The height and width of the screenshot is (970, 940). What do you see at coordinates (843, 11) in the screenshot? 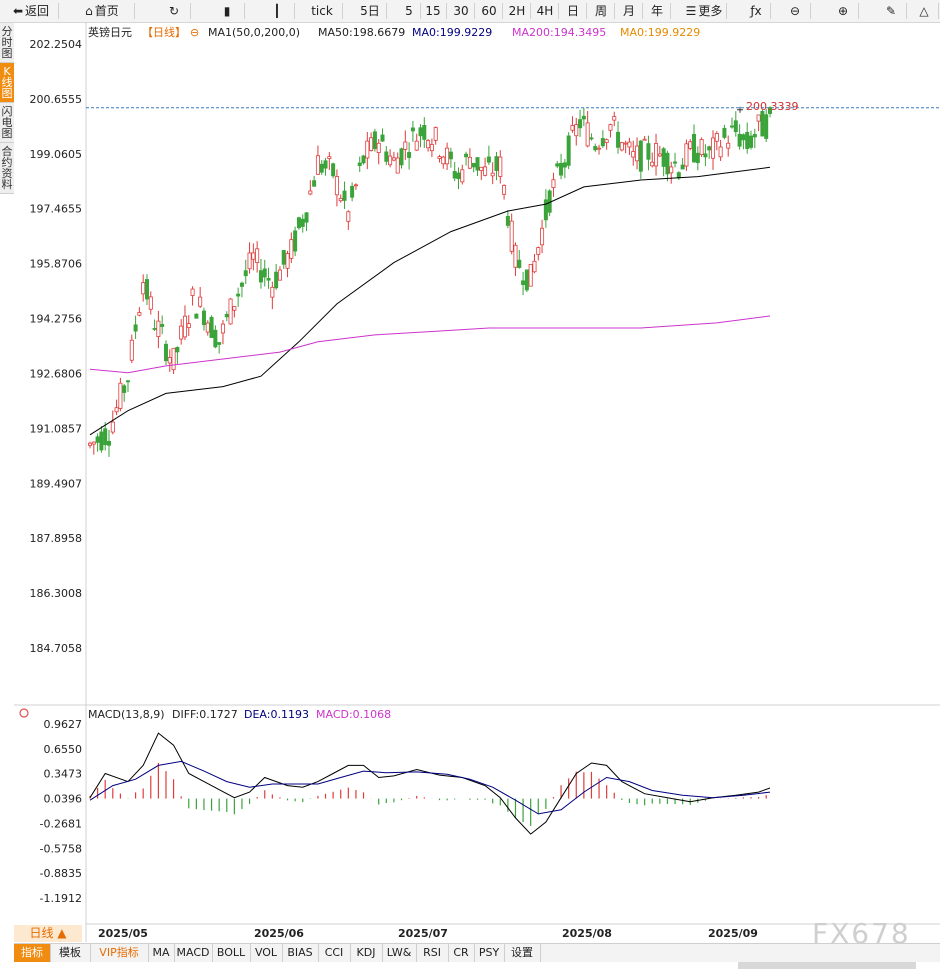
I see `zoom-in-button: ⊕` at bounding box center [843, 11].